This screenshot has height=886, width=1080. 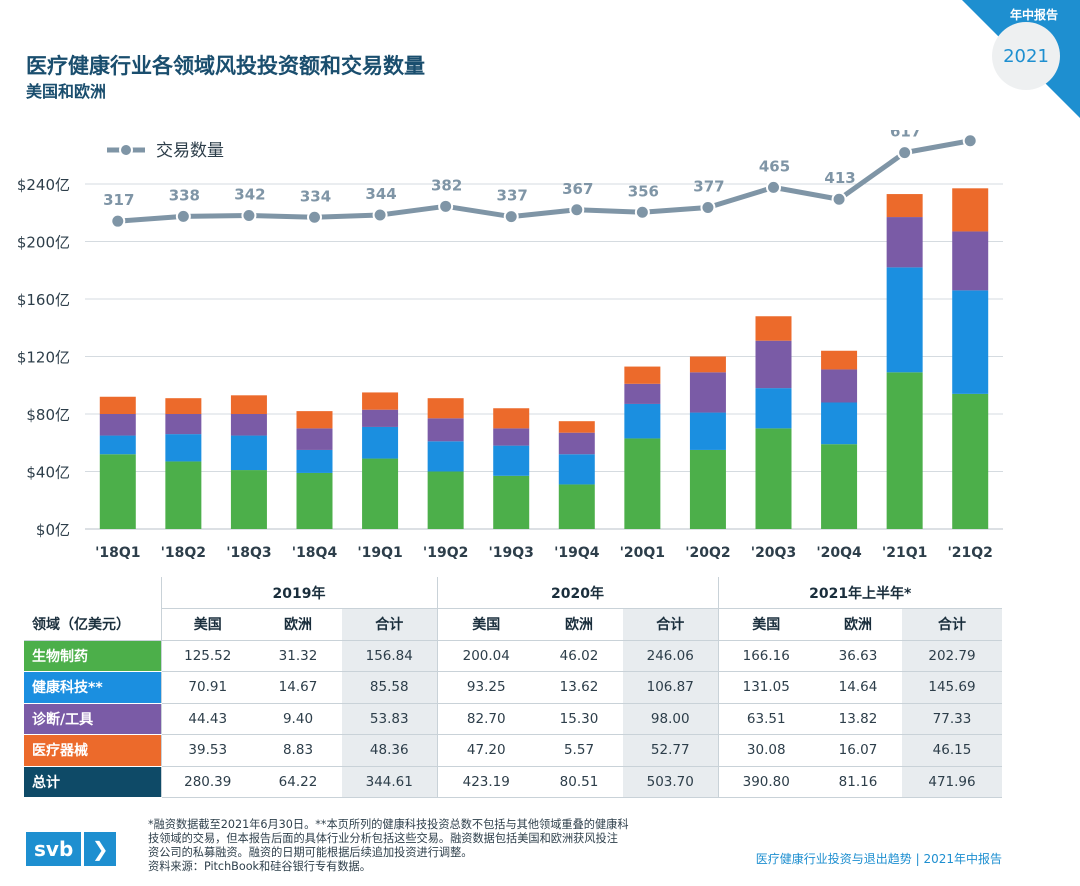 I want to click on corner-label: 年中报告, so click(x=1033, y=15).